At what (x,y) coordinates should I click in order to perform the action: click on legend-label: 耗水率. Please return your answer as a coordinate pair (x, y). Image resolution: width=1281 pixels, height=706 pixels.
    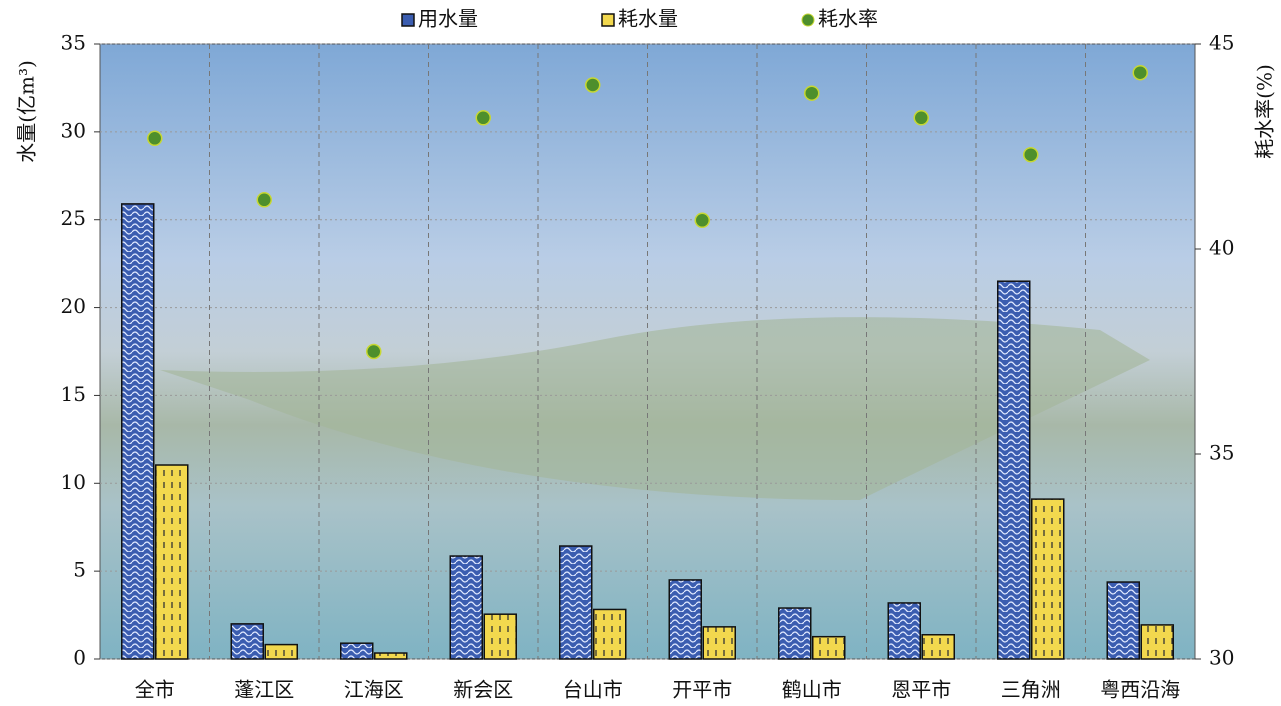
    Looking at the image, I should click on (848, 19).